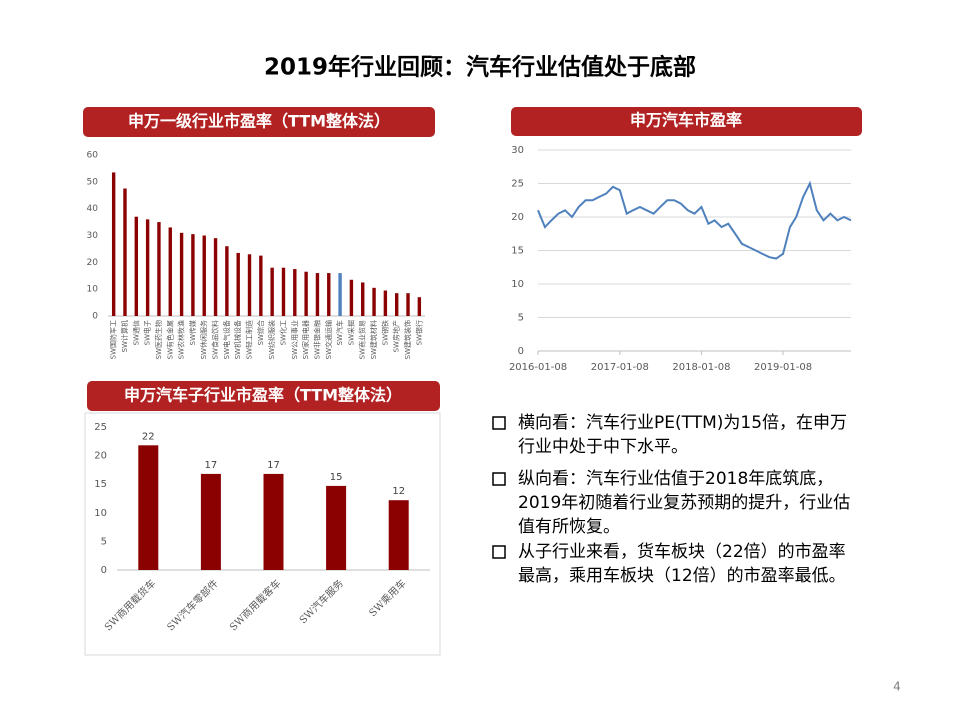 The width and height of the screenshot is (959, 724). I want to click on slide-title: 2019年行业回顾：汽车行业估值处于底部, so click(480, 67).